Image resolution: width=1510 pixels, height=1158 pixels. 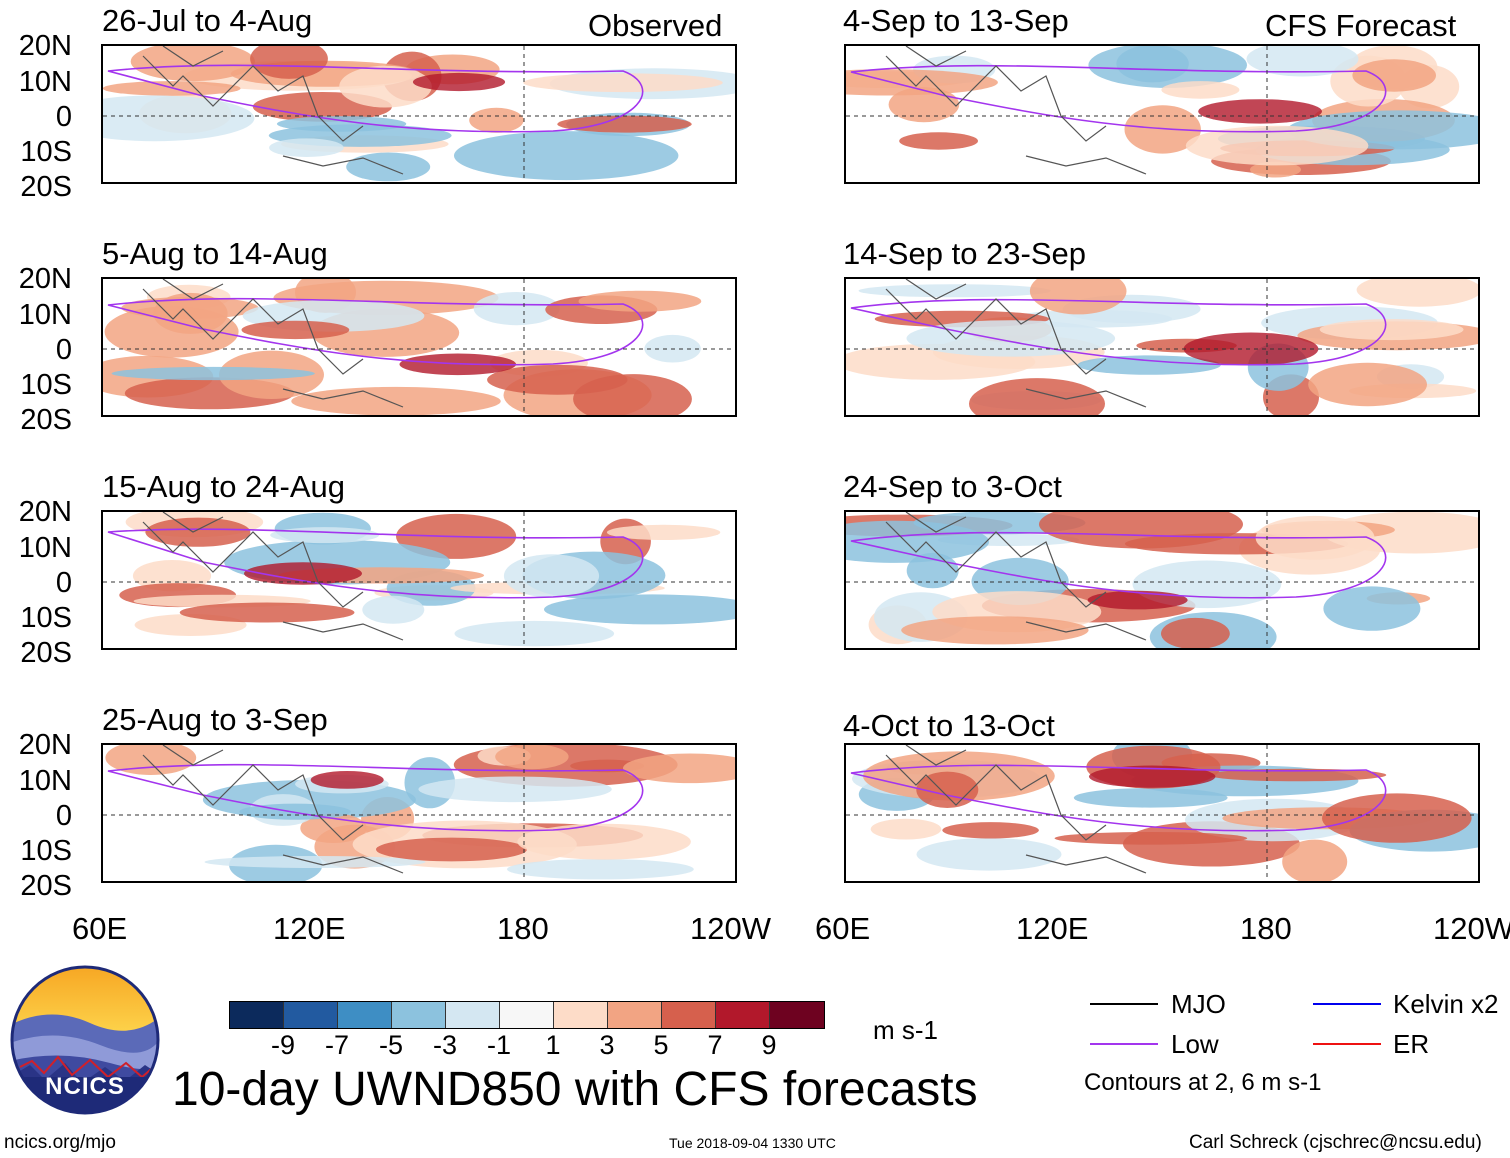 What do you see at coordinates (46, 420) in the screenshot?
I see `lat-20s: 20S` at bounding box center [46, 420].